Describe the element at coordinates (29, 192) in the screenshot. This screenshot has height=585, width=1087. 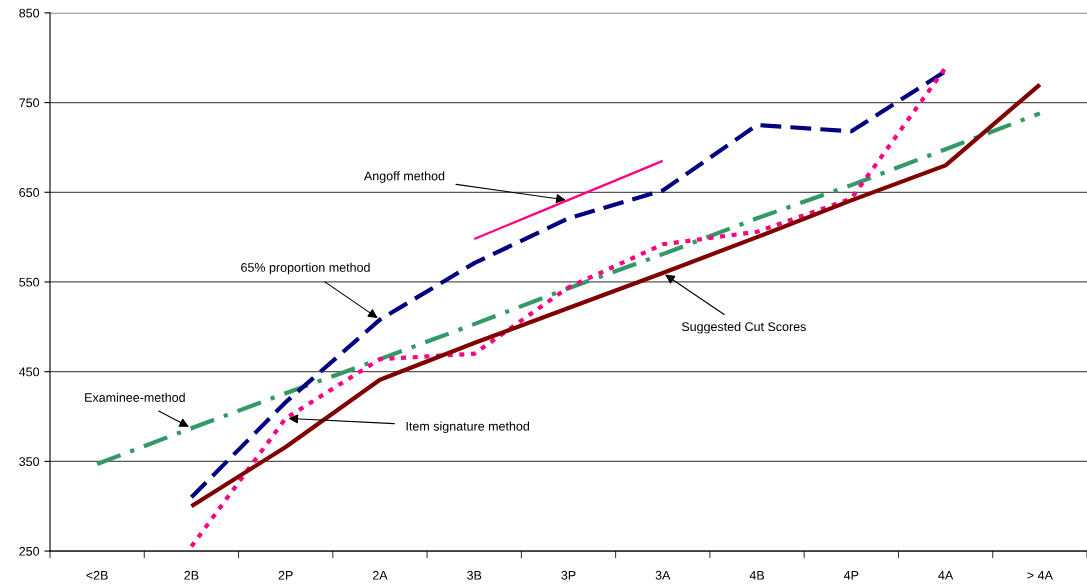
I see `y-tick-label: 650` at that location.